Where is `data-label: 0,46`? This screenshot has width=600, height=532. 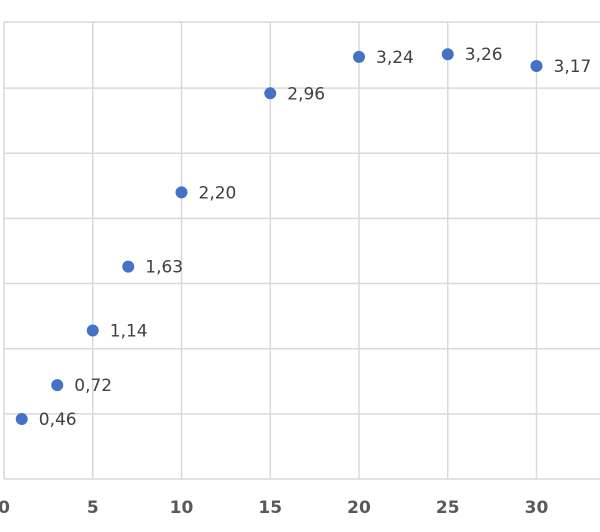 data-label: 0,46 is located at coordinates (58, 420).